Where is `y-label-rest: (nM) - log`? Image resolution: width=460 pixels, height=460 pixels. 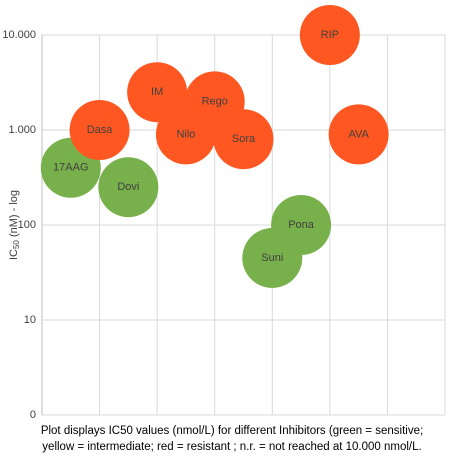 y-label-rest: (nM) - log is located at coordinates (14, 215).